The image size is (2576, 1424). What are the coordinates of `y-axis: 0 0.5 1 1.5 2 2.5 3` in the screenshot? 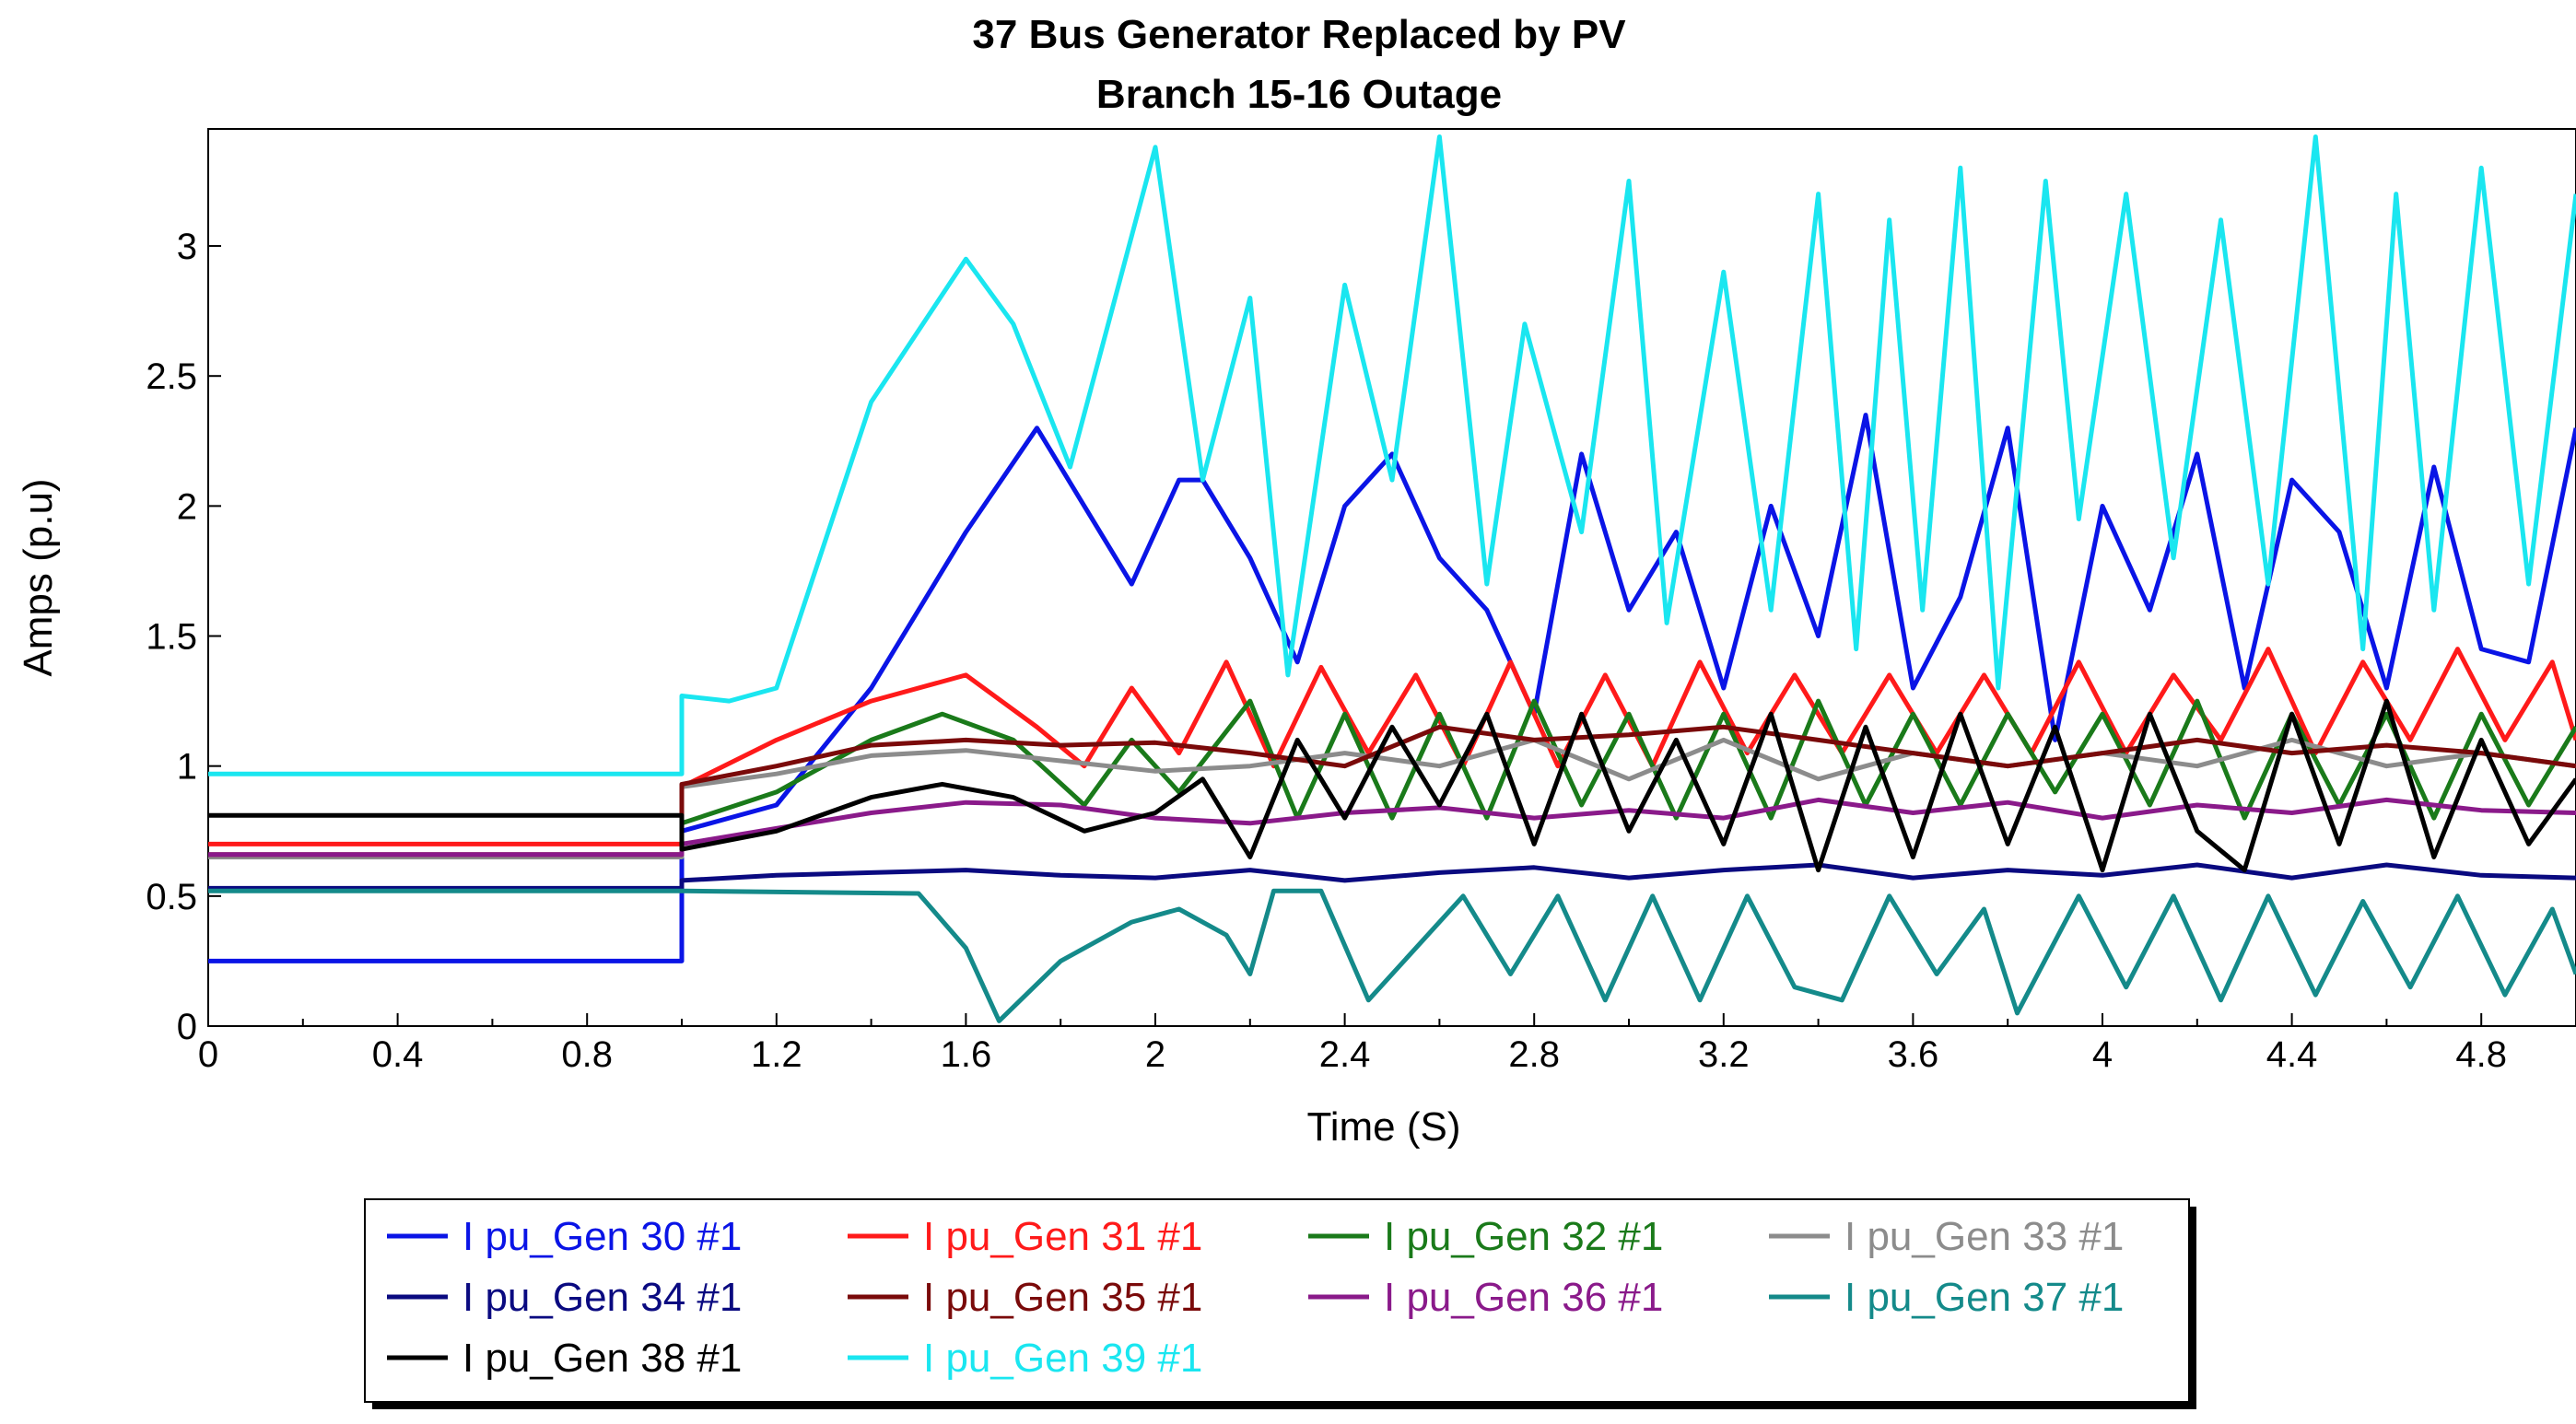 It's located at (183, 637).